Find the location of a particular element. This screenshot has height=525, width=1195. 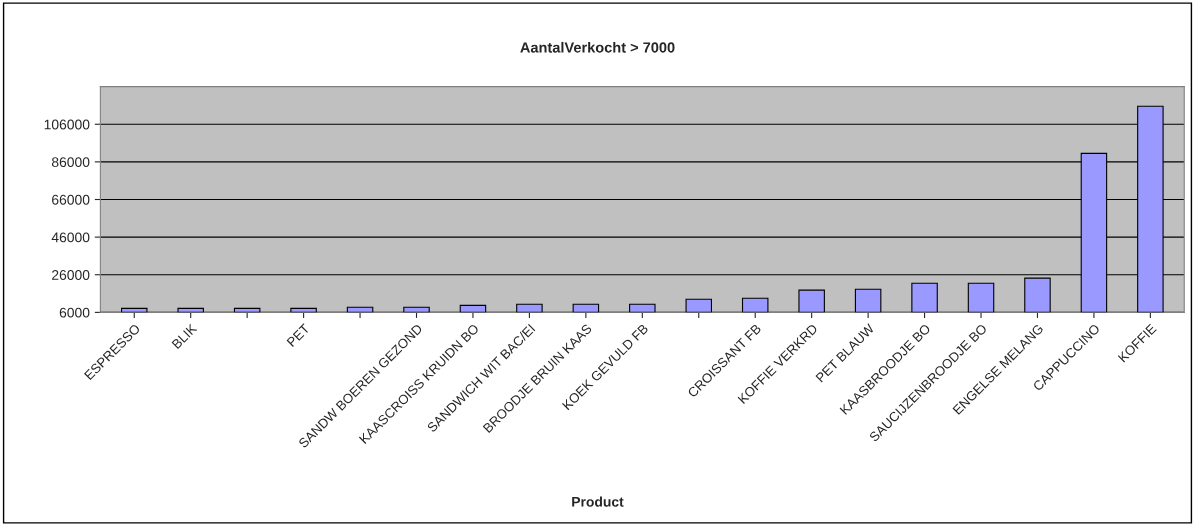

y-tick-label: 6000 is located at coordinates (74, 312).